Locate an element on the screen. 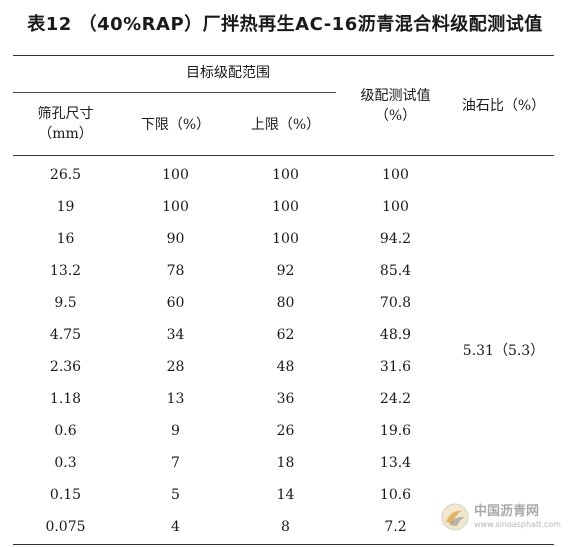  upper-cell: 36 is located at coordinates (285, 399).